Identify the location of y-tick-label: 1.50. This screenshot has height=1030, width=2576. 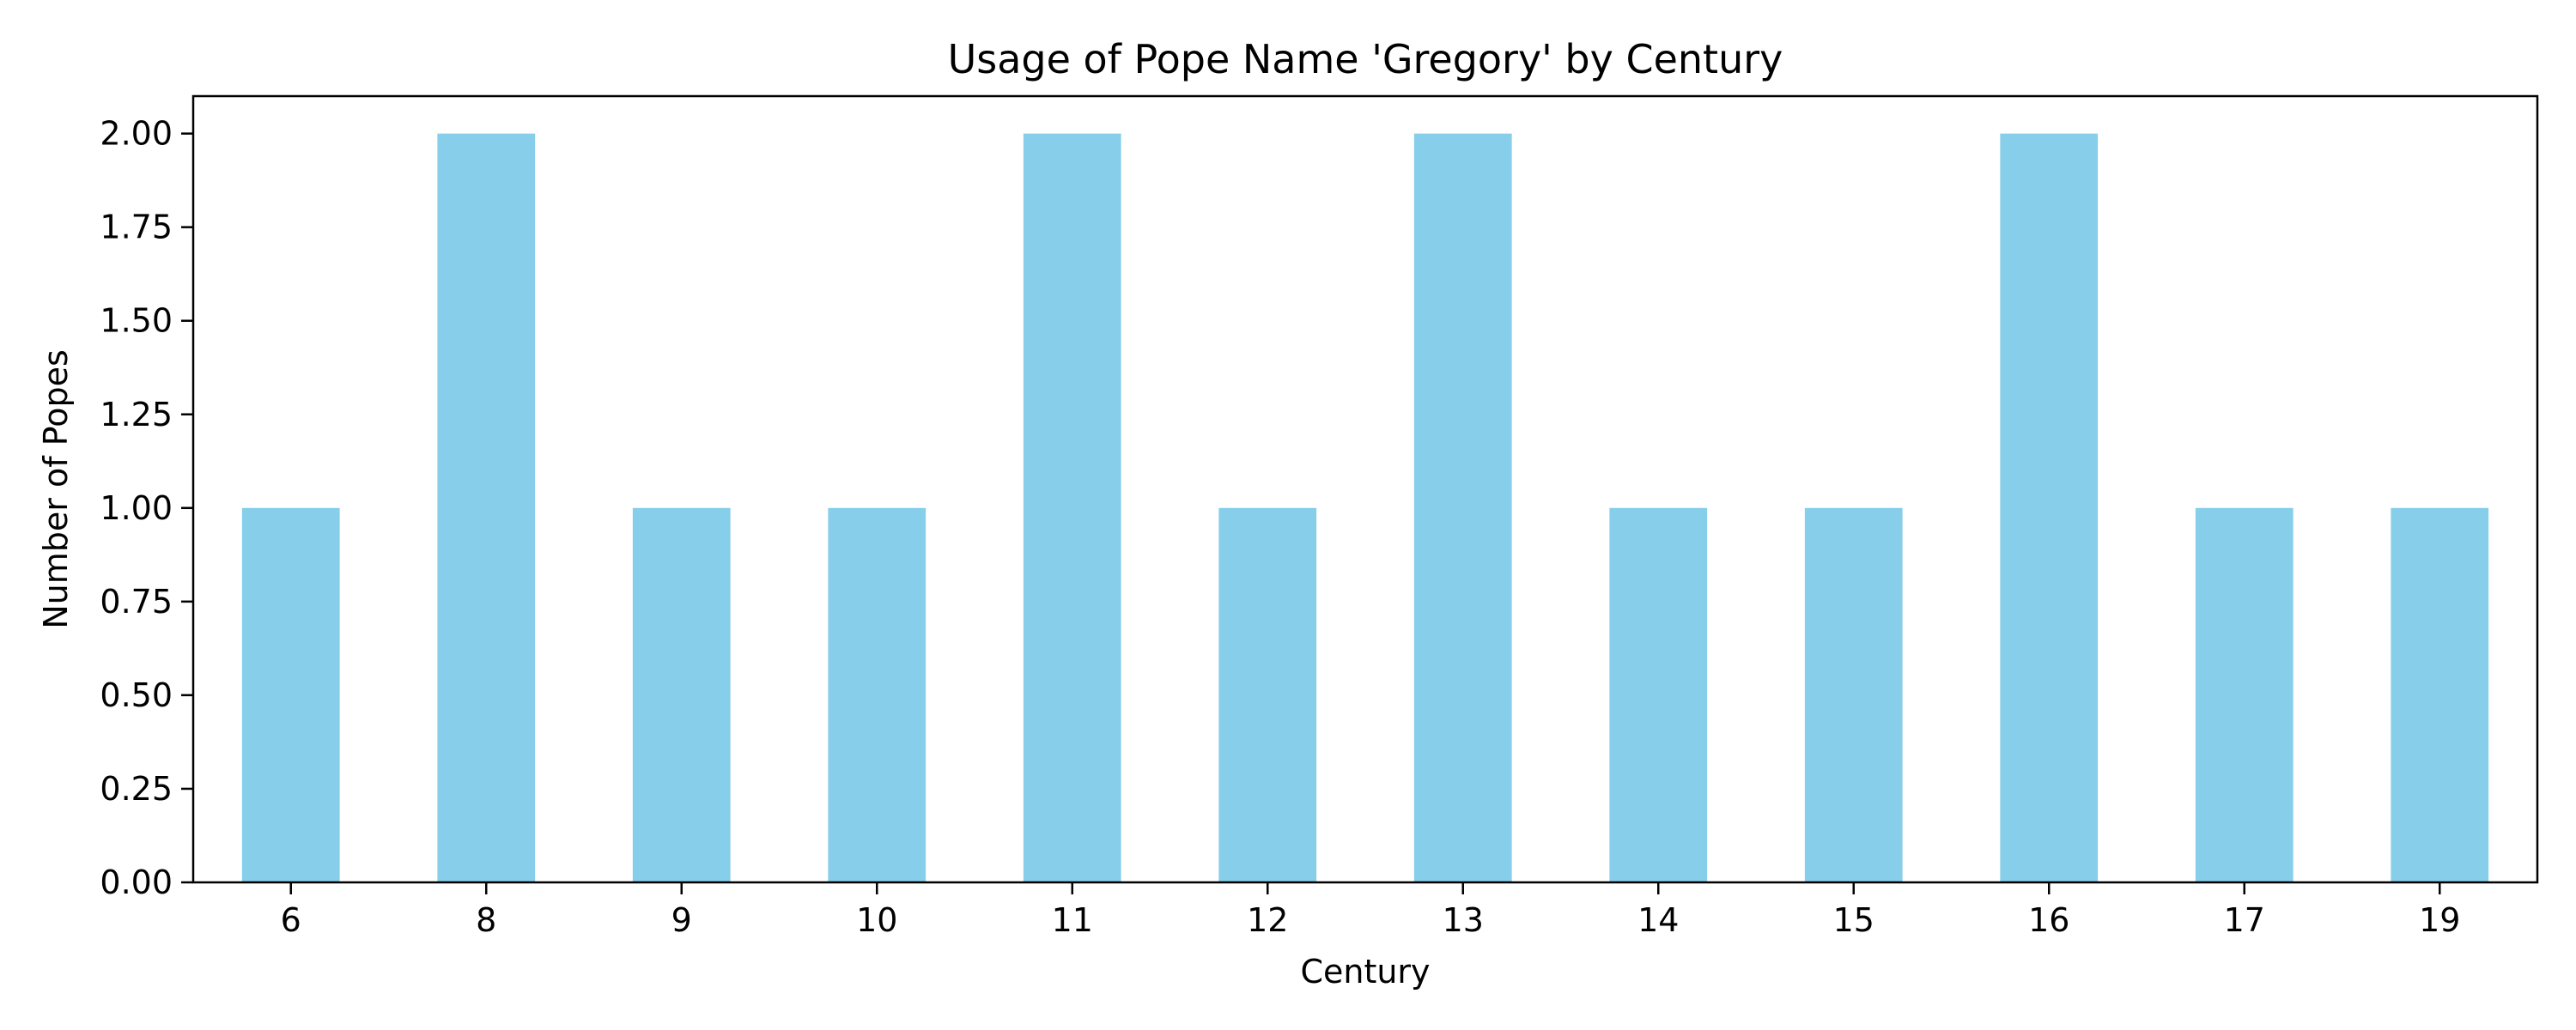
(137, 321).